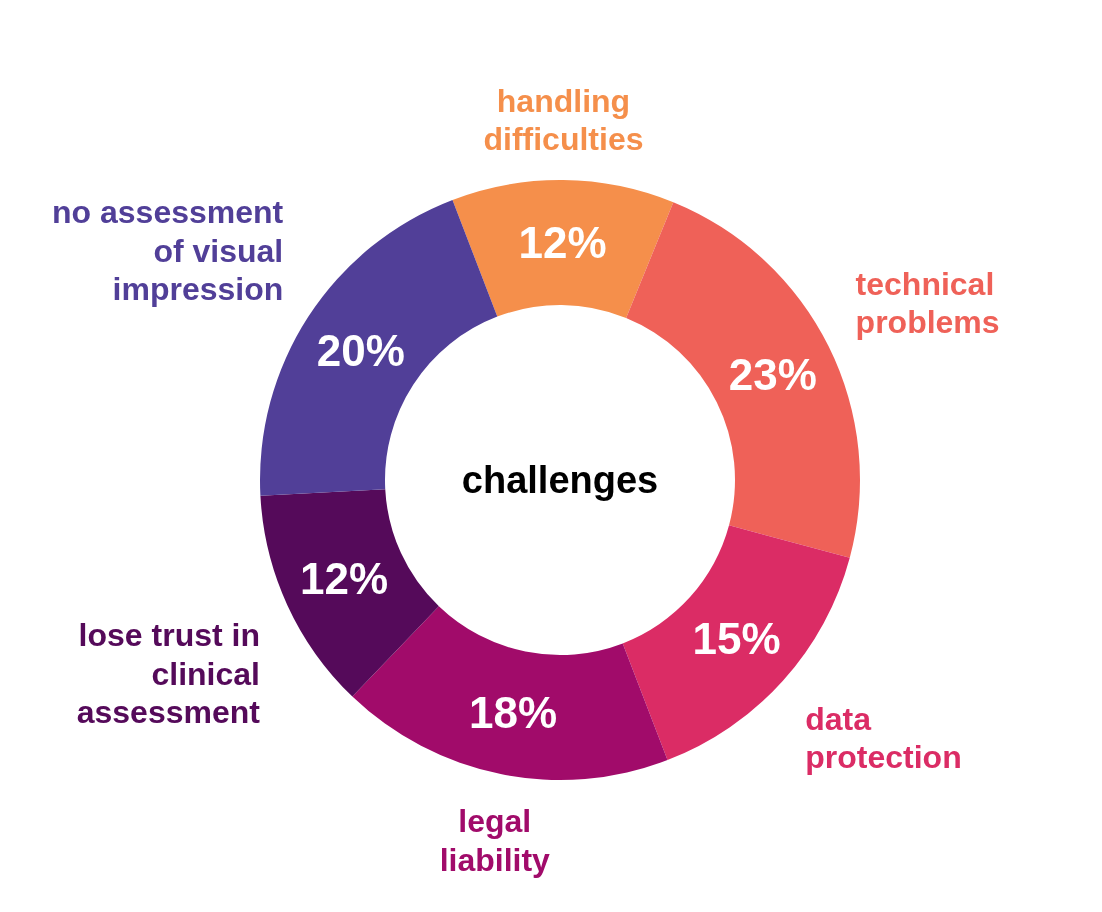 The width and height of the screenshot is (1102, 912). Describe the element at coordinates (563, 120) in the screenshot. I see `slice-label: handling difficulties` at that location.